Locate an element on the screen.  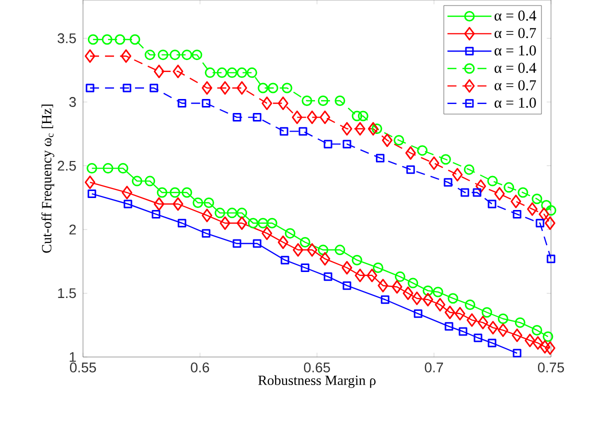
y-tick-label: 3.5 is located at coordinates (67, 38).